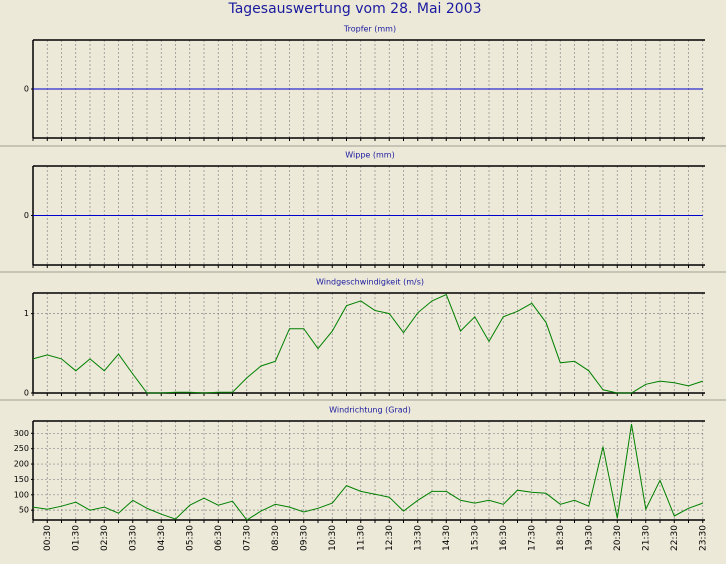 Image resolution: width=726 pixels, height=564 pixels. Describe the element at coordinates (532, 538) in the screenshot. I see `x-tick-label: 17:30` at that location.